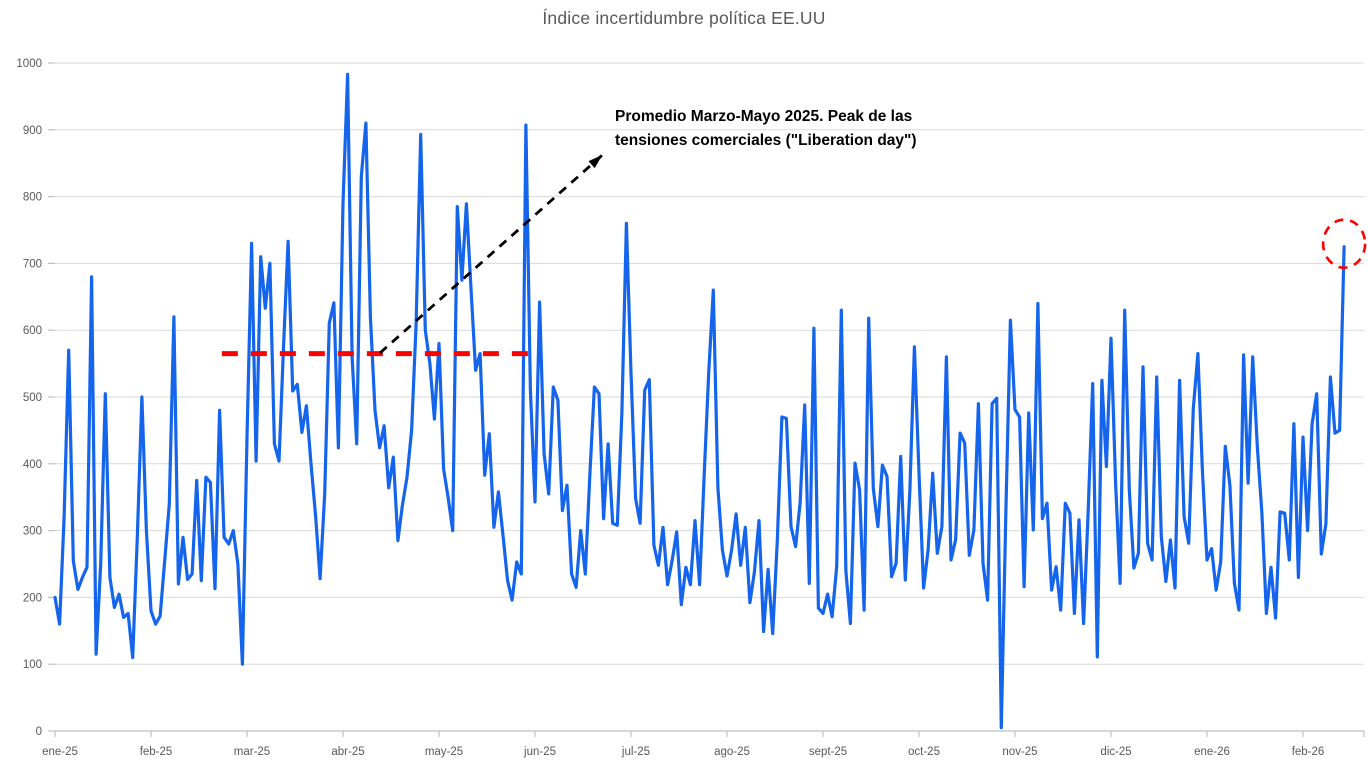  Describe the element at coordinates (1344, 243) in the screenshot. I see `highlight-circle` at that location.